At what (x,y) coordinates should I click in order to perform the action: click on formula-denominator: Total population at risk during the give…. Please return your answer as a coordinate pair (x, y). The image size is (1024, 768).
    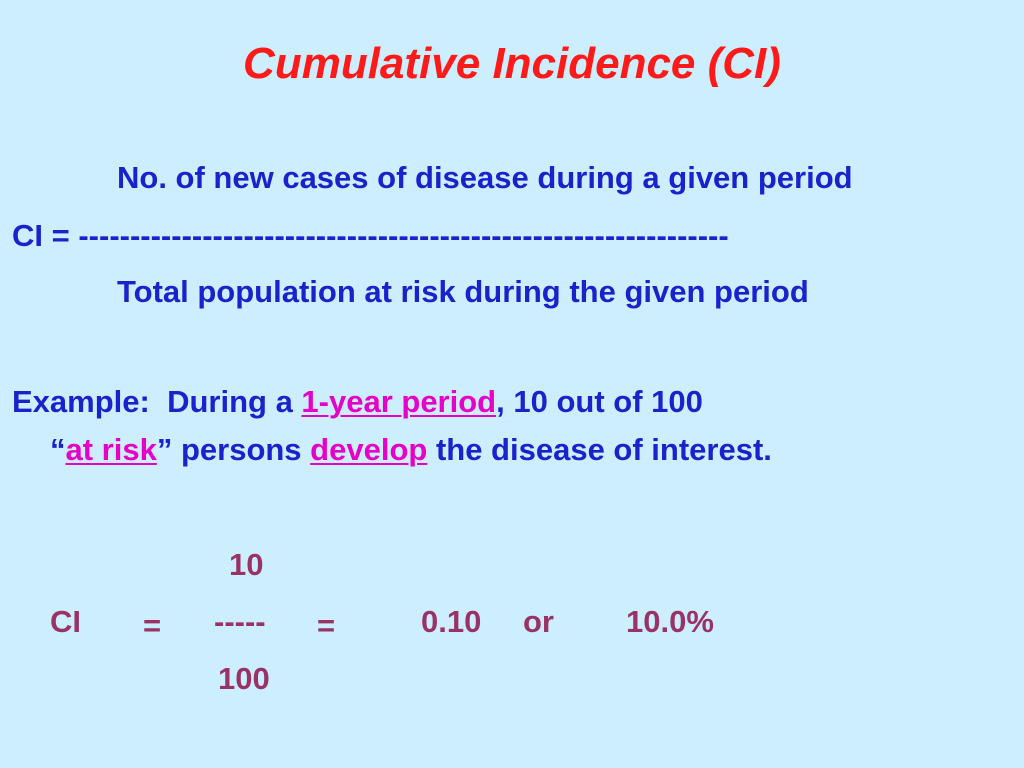
    Looking at the image, I should click on (463, 291).